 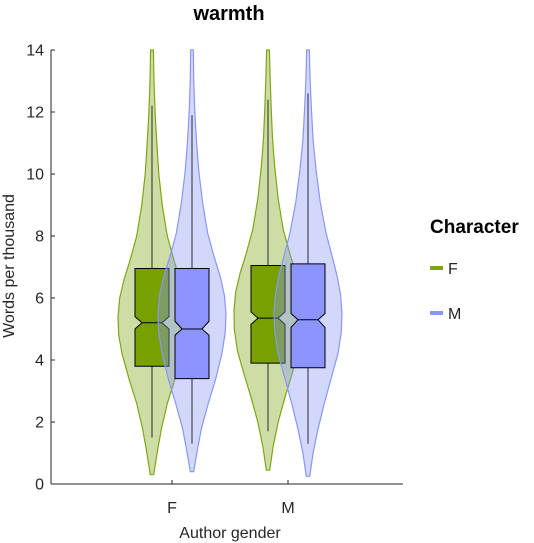 What do you see at coordinates (39, 361) in the screenshot?
I see `y-tick-label: 4` at bounding box center [39, 361].